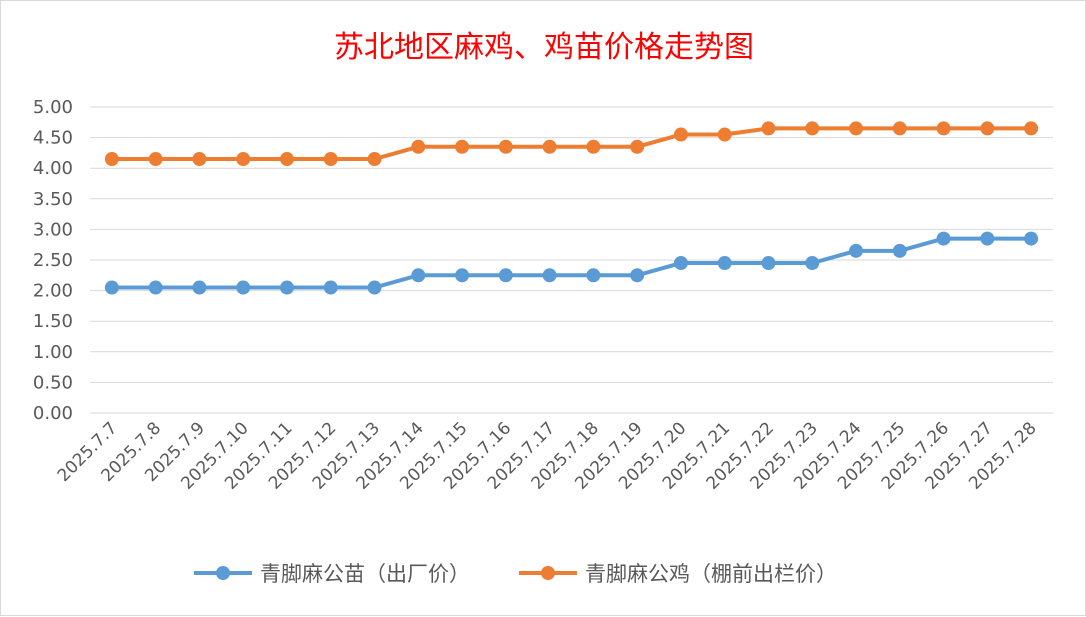 This screenshot has height=617, width=1086. I want to click on legend-entry-2: 青脚麻公鸡（棚前出栏价）, so click(678, 574).